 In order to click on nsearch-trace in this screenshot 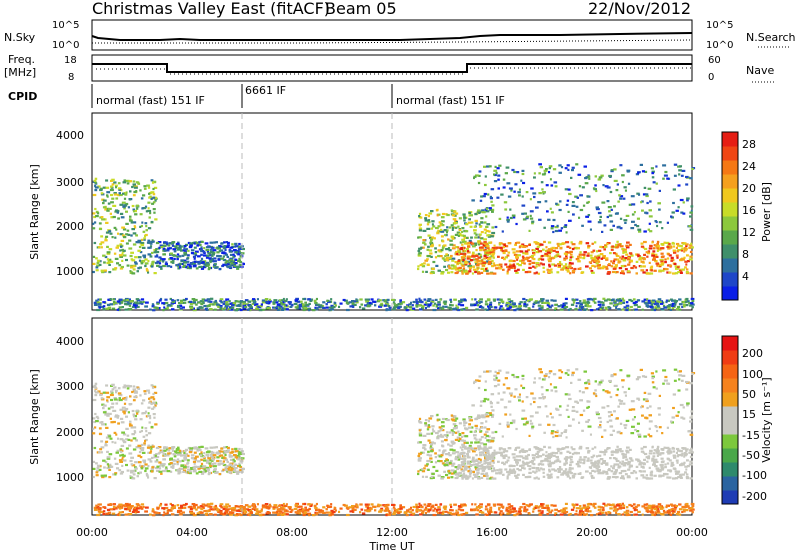, I will do `click(392, 41)`.